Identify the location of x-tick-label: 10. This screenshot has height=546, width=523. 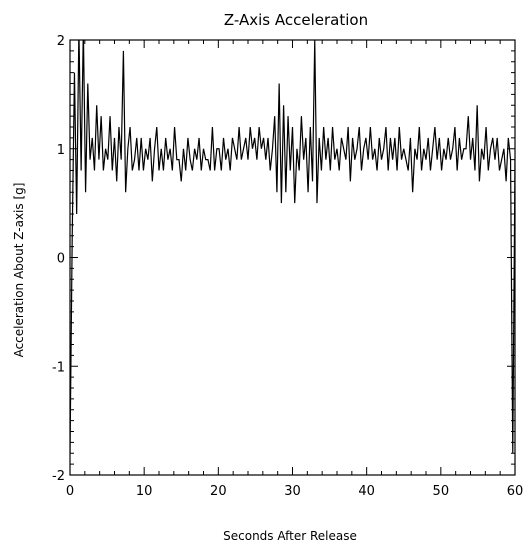
(144, 491).